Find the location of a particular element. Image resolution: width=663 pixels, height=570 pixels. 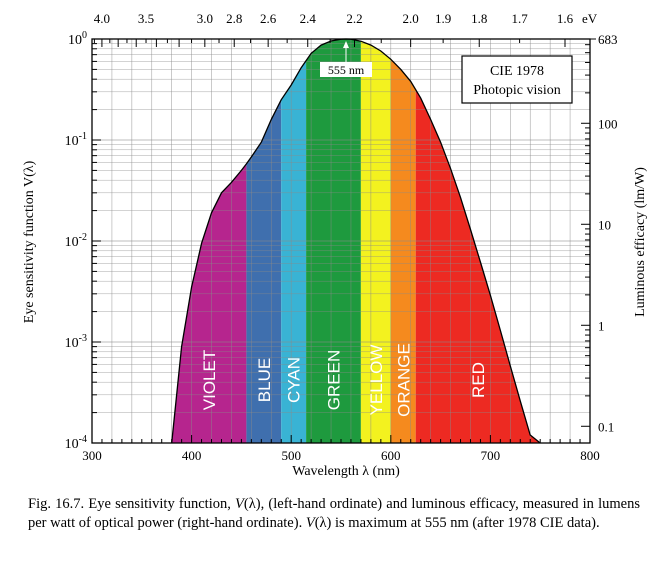

top-tick-label: 1.7 is located at coordinates (519, 18).